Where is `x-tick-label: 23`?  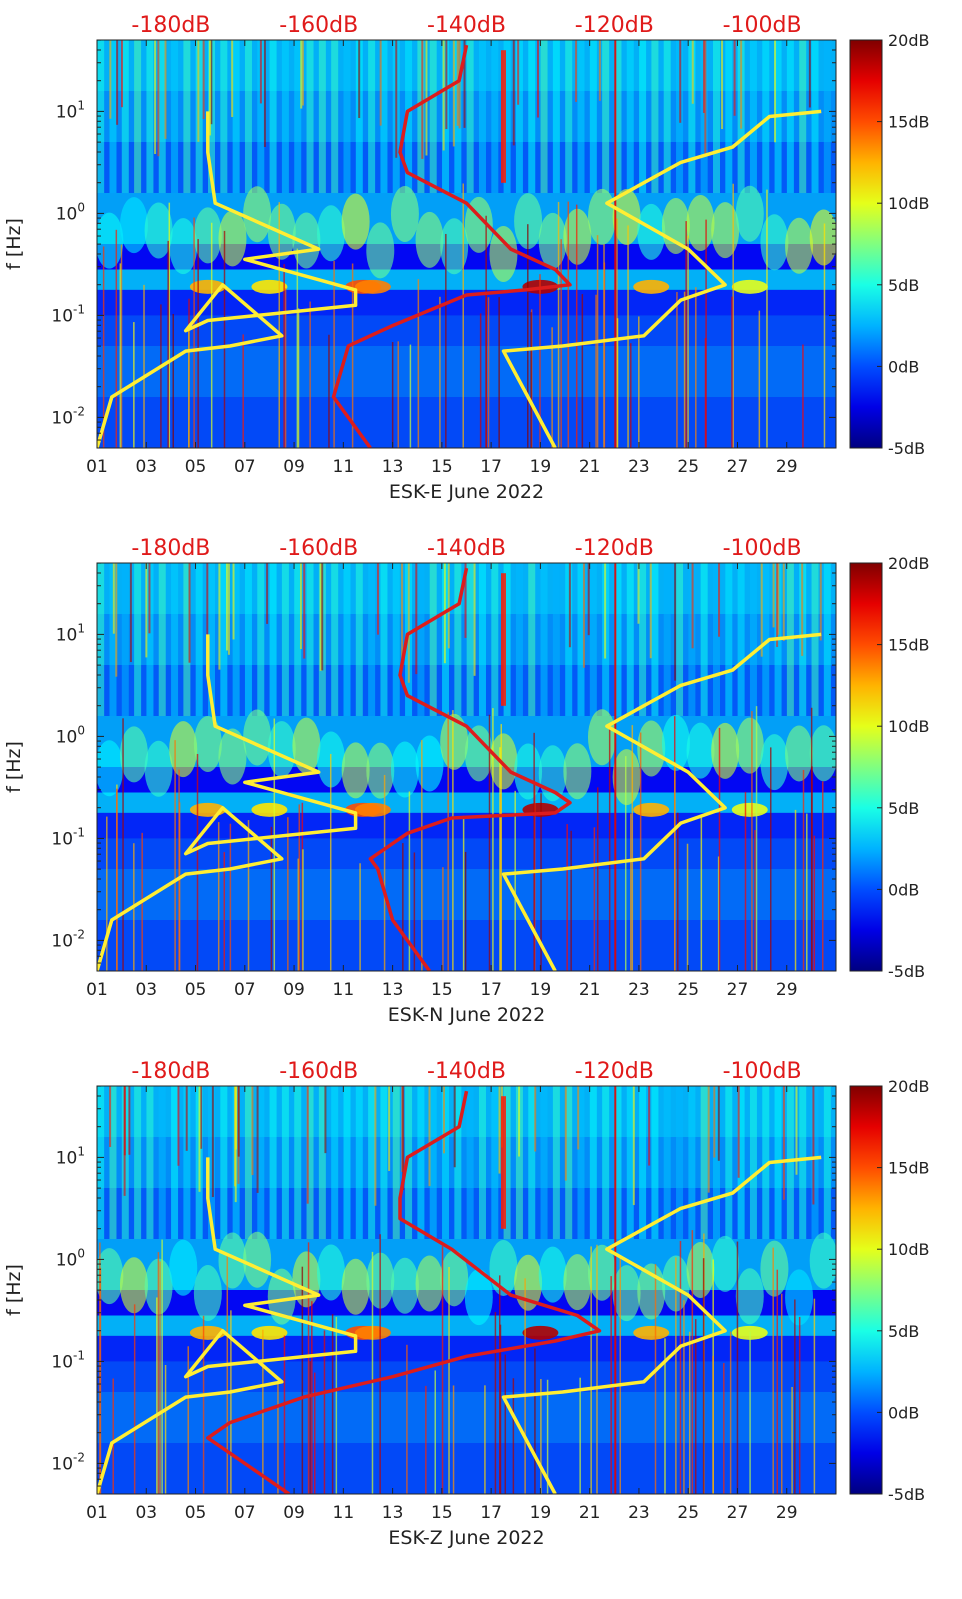
x-tick-label: 23 is located at coordinates (639, 1513).